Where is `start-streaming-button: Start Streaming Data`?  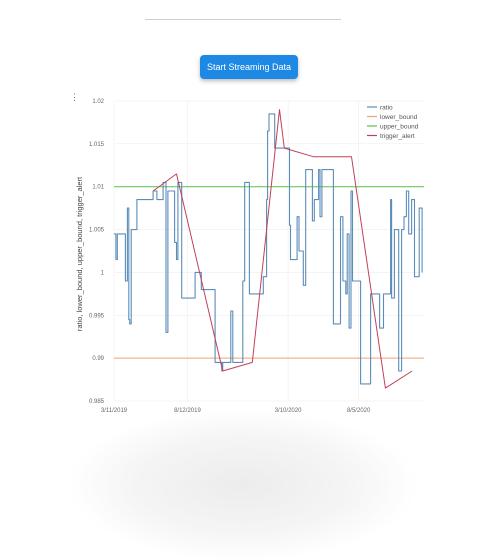
start-streaming-button: Start Streaming Data is located at coordinates (249, 67).